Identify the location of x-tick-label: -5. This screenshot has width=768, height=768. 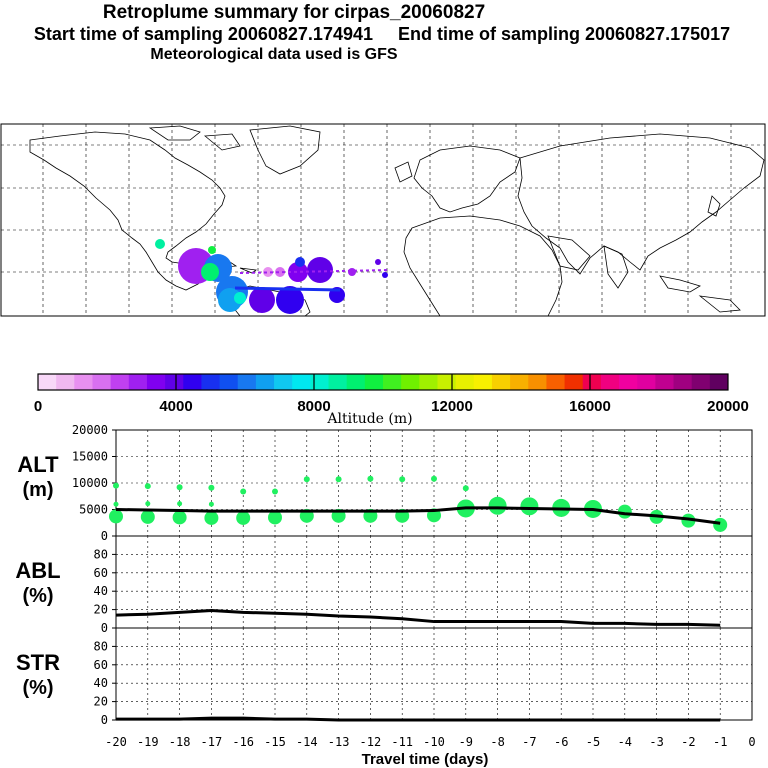
(593, 742).